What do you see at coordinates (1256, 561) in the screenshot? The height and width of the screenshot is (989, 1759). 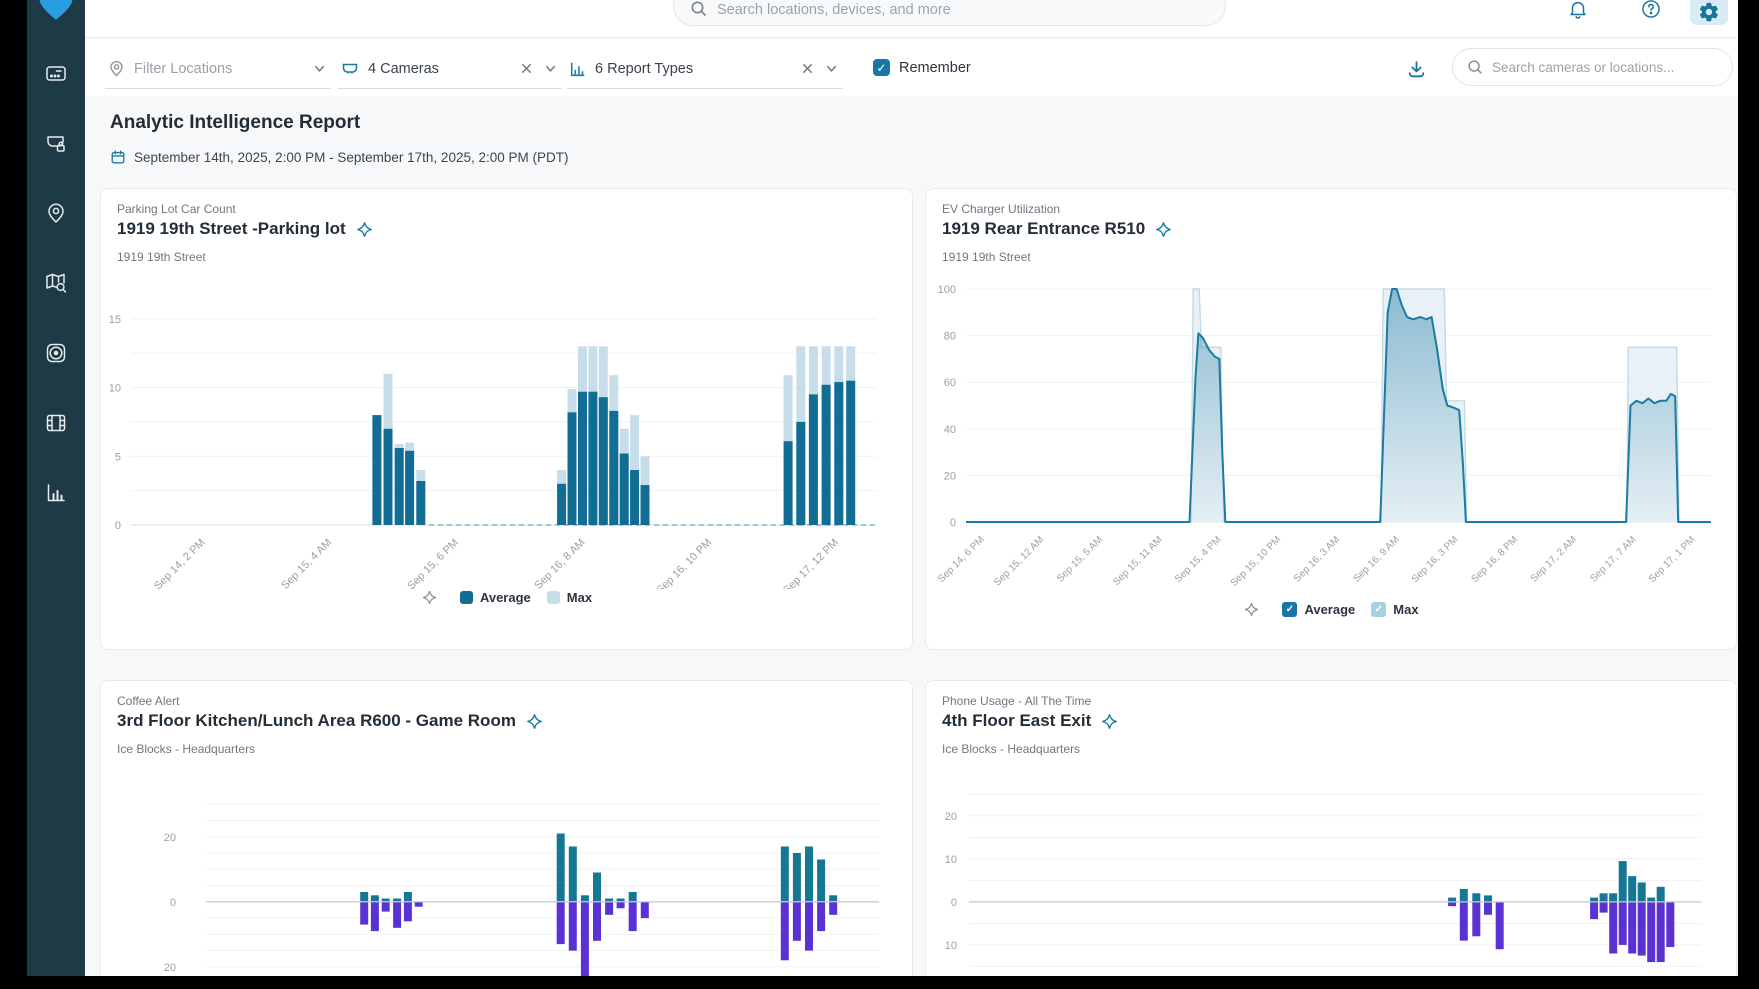 I see `svg-text: Sep 15, 10 PM` at bounding box center [1256, 561].